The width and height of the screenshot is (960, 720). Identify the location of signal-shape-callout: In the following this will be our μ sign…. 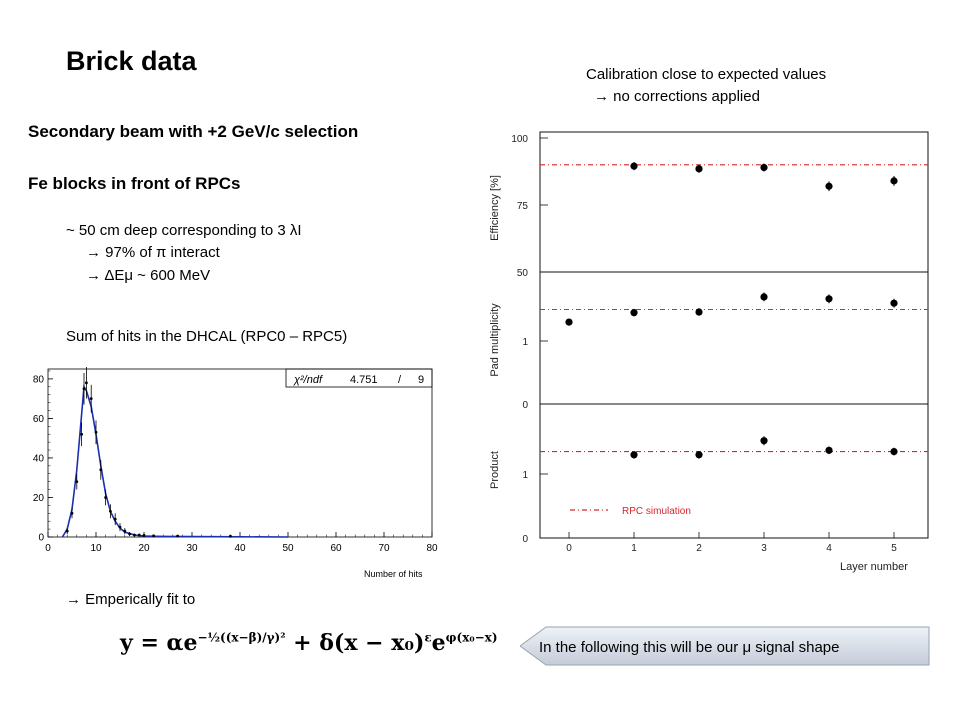
(725, 646).